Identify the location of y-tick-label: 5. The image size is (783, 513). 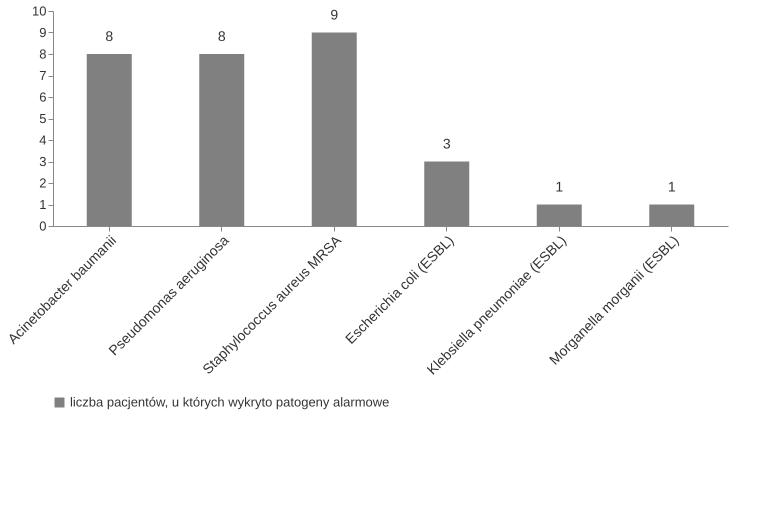
(42, 118).